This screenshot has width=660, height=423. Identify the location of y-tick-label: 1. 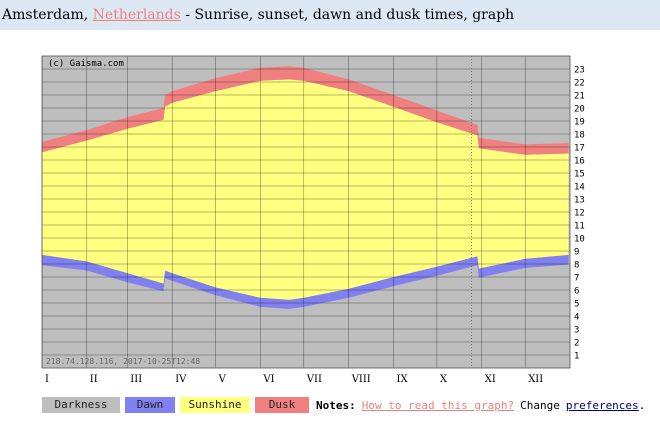
(576, 357).